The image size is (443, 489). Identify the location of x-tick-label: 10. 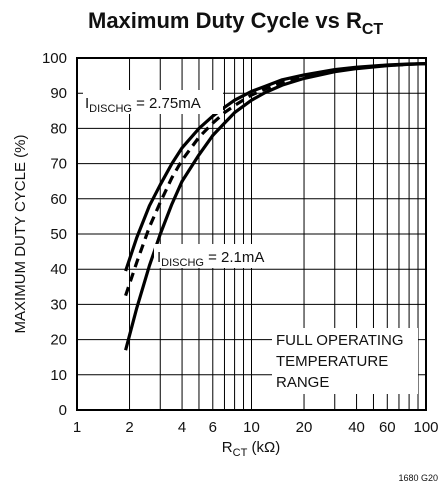
(251, 427).